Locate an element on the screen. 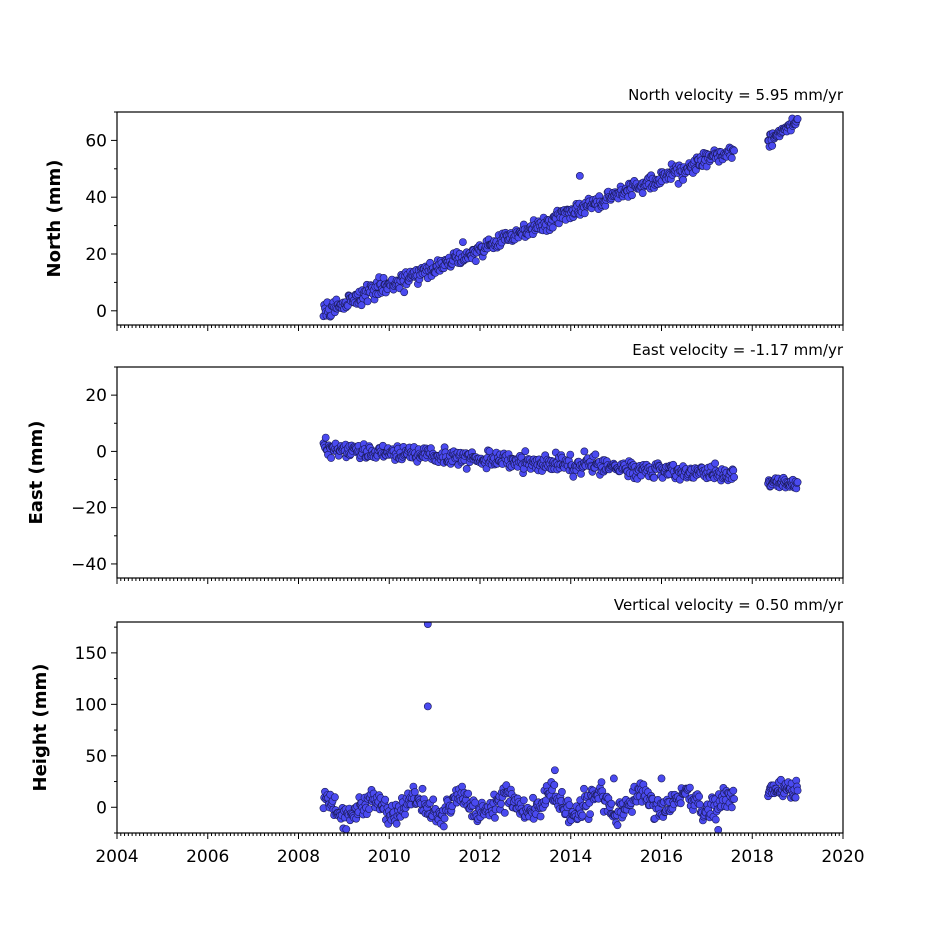 This screenshot has height=937, width=937. y-tick-label: 60 is located at coordinates (96, 141).